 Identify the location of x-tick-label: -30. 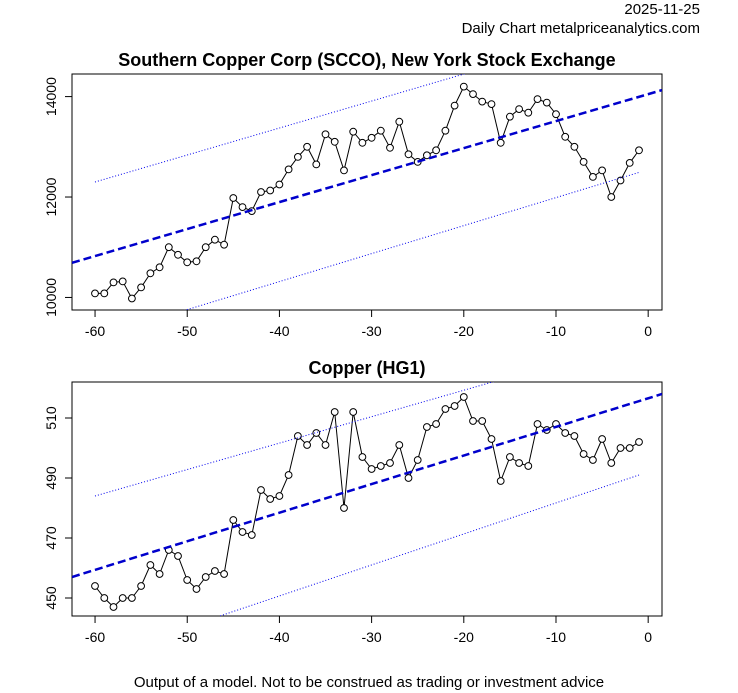
(371, 331).